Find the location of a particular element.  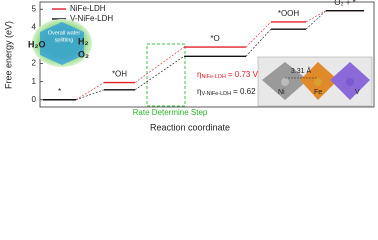

distance-label: 3.31 Å is located at coordinates (301, 70).